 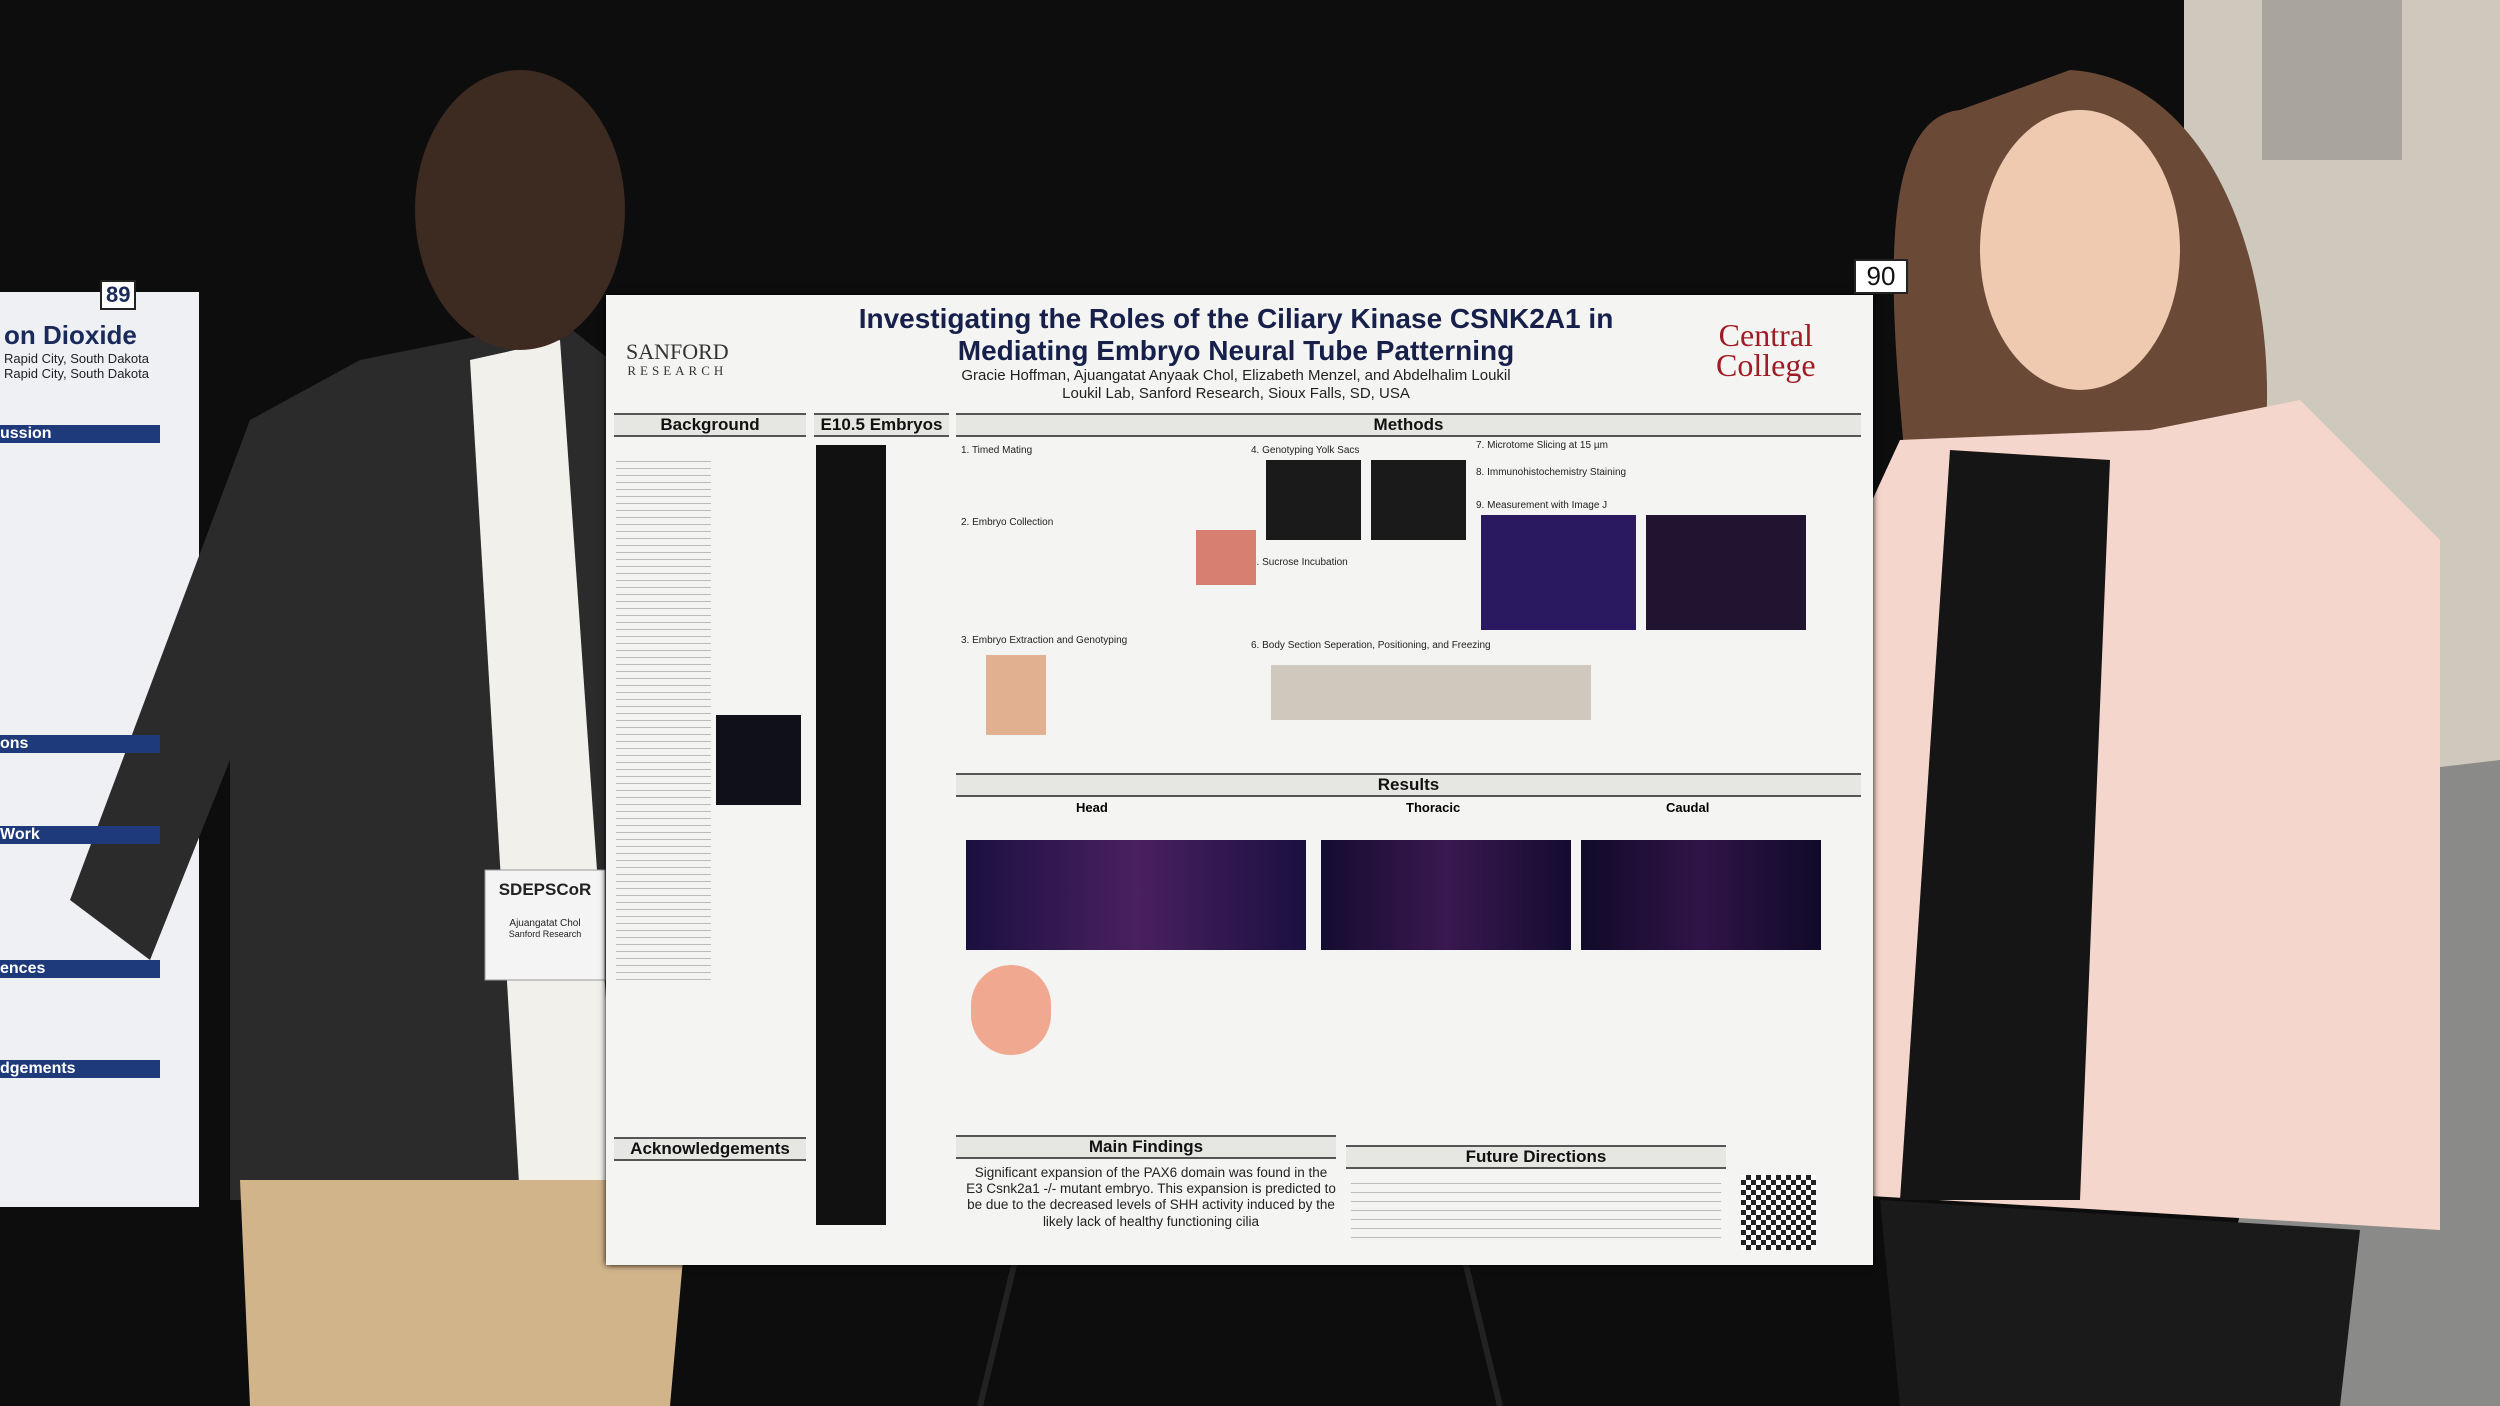 What do you see at coordinates (1778, 1212) in the screenshot?
I see `qr-code` at bounding box center [1778, 1212].